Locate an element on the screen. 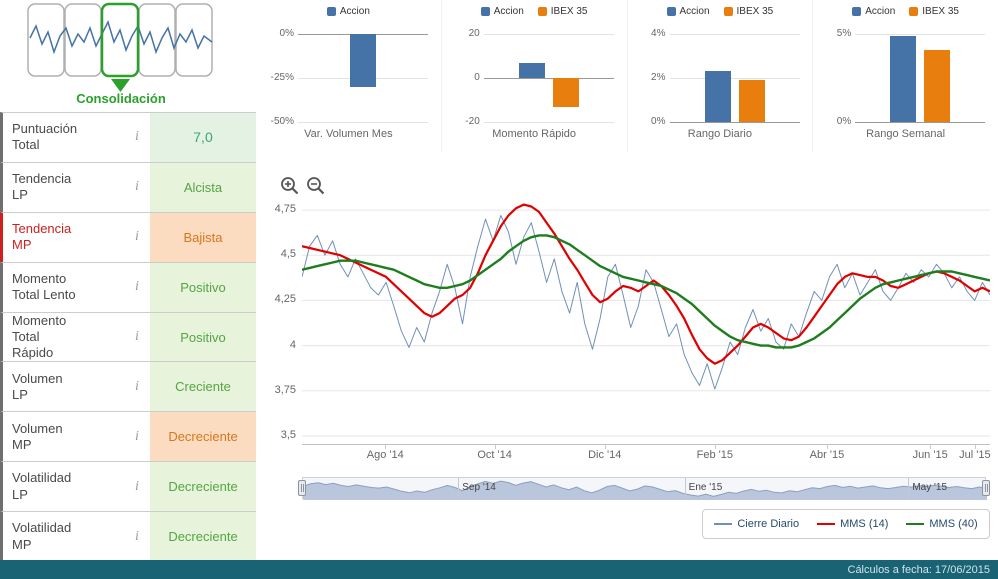 The image size is (998, 579). navigator-handle-left is located at coordinates (302, 488).